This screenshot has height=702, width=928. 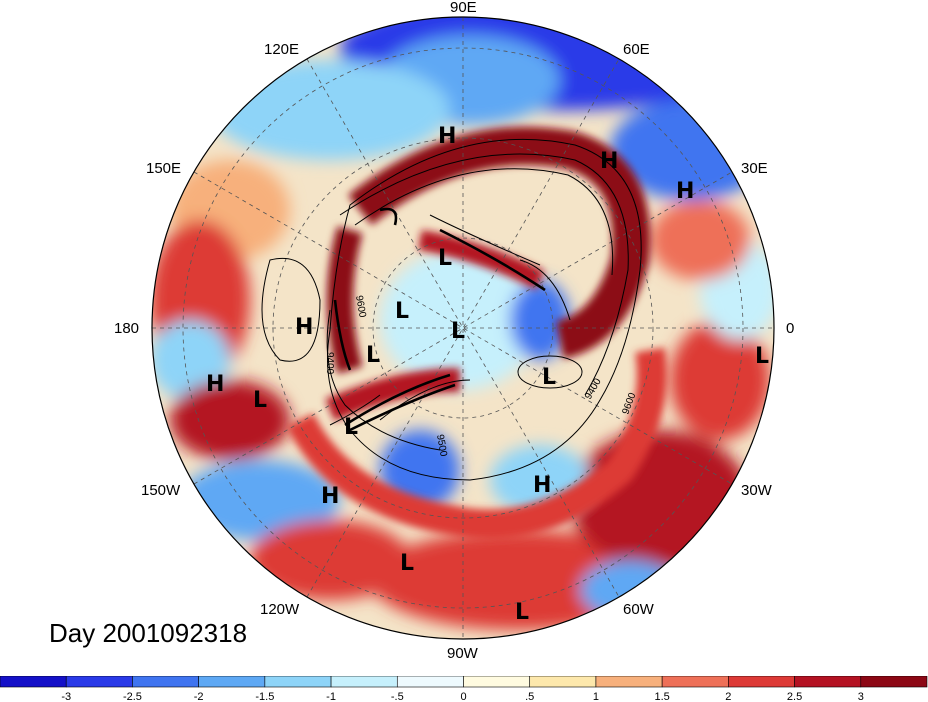 I want to click on lon-label-90W: 90W, so click(x=463, y=653).